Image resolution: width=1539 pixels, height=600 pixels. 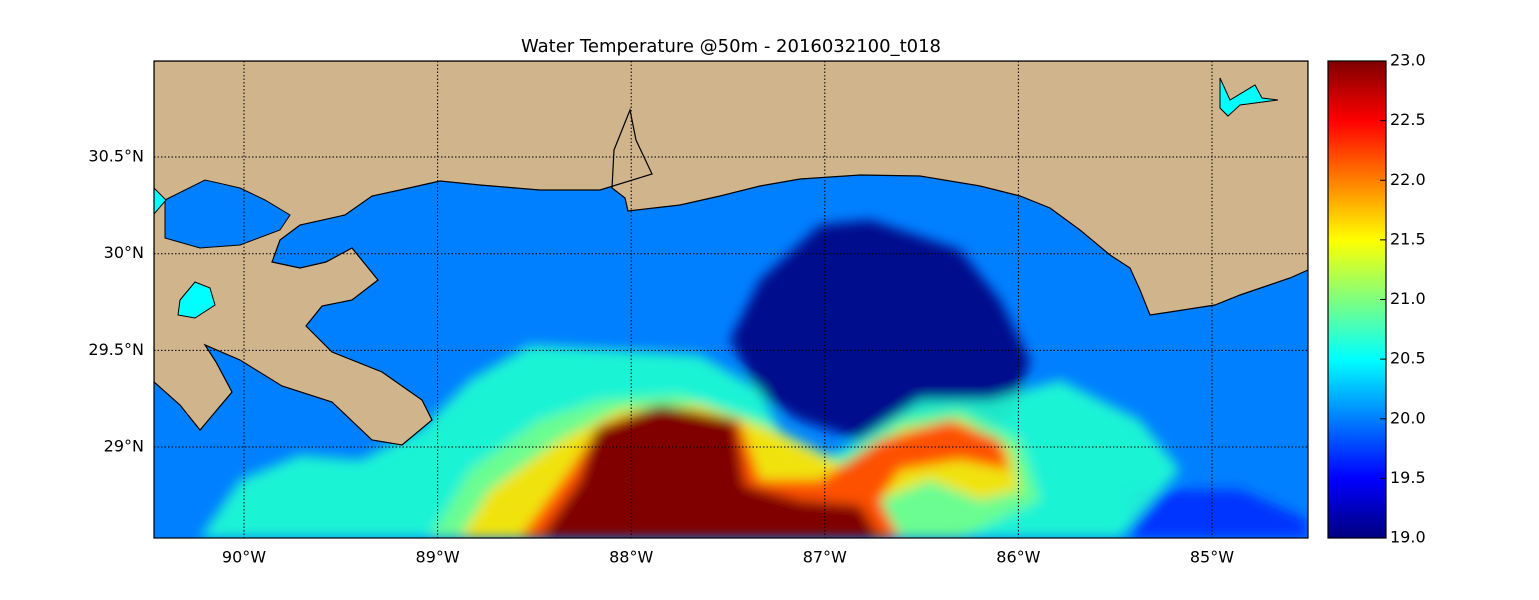 I want to click on colorbar-tick-label: 22.0, so click(x=1408, y=179).